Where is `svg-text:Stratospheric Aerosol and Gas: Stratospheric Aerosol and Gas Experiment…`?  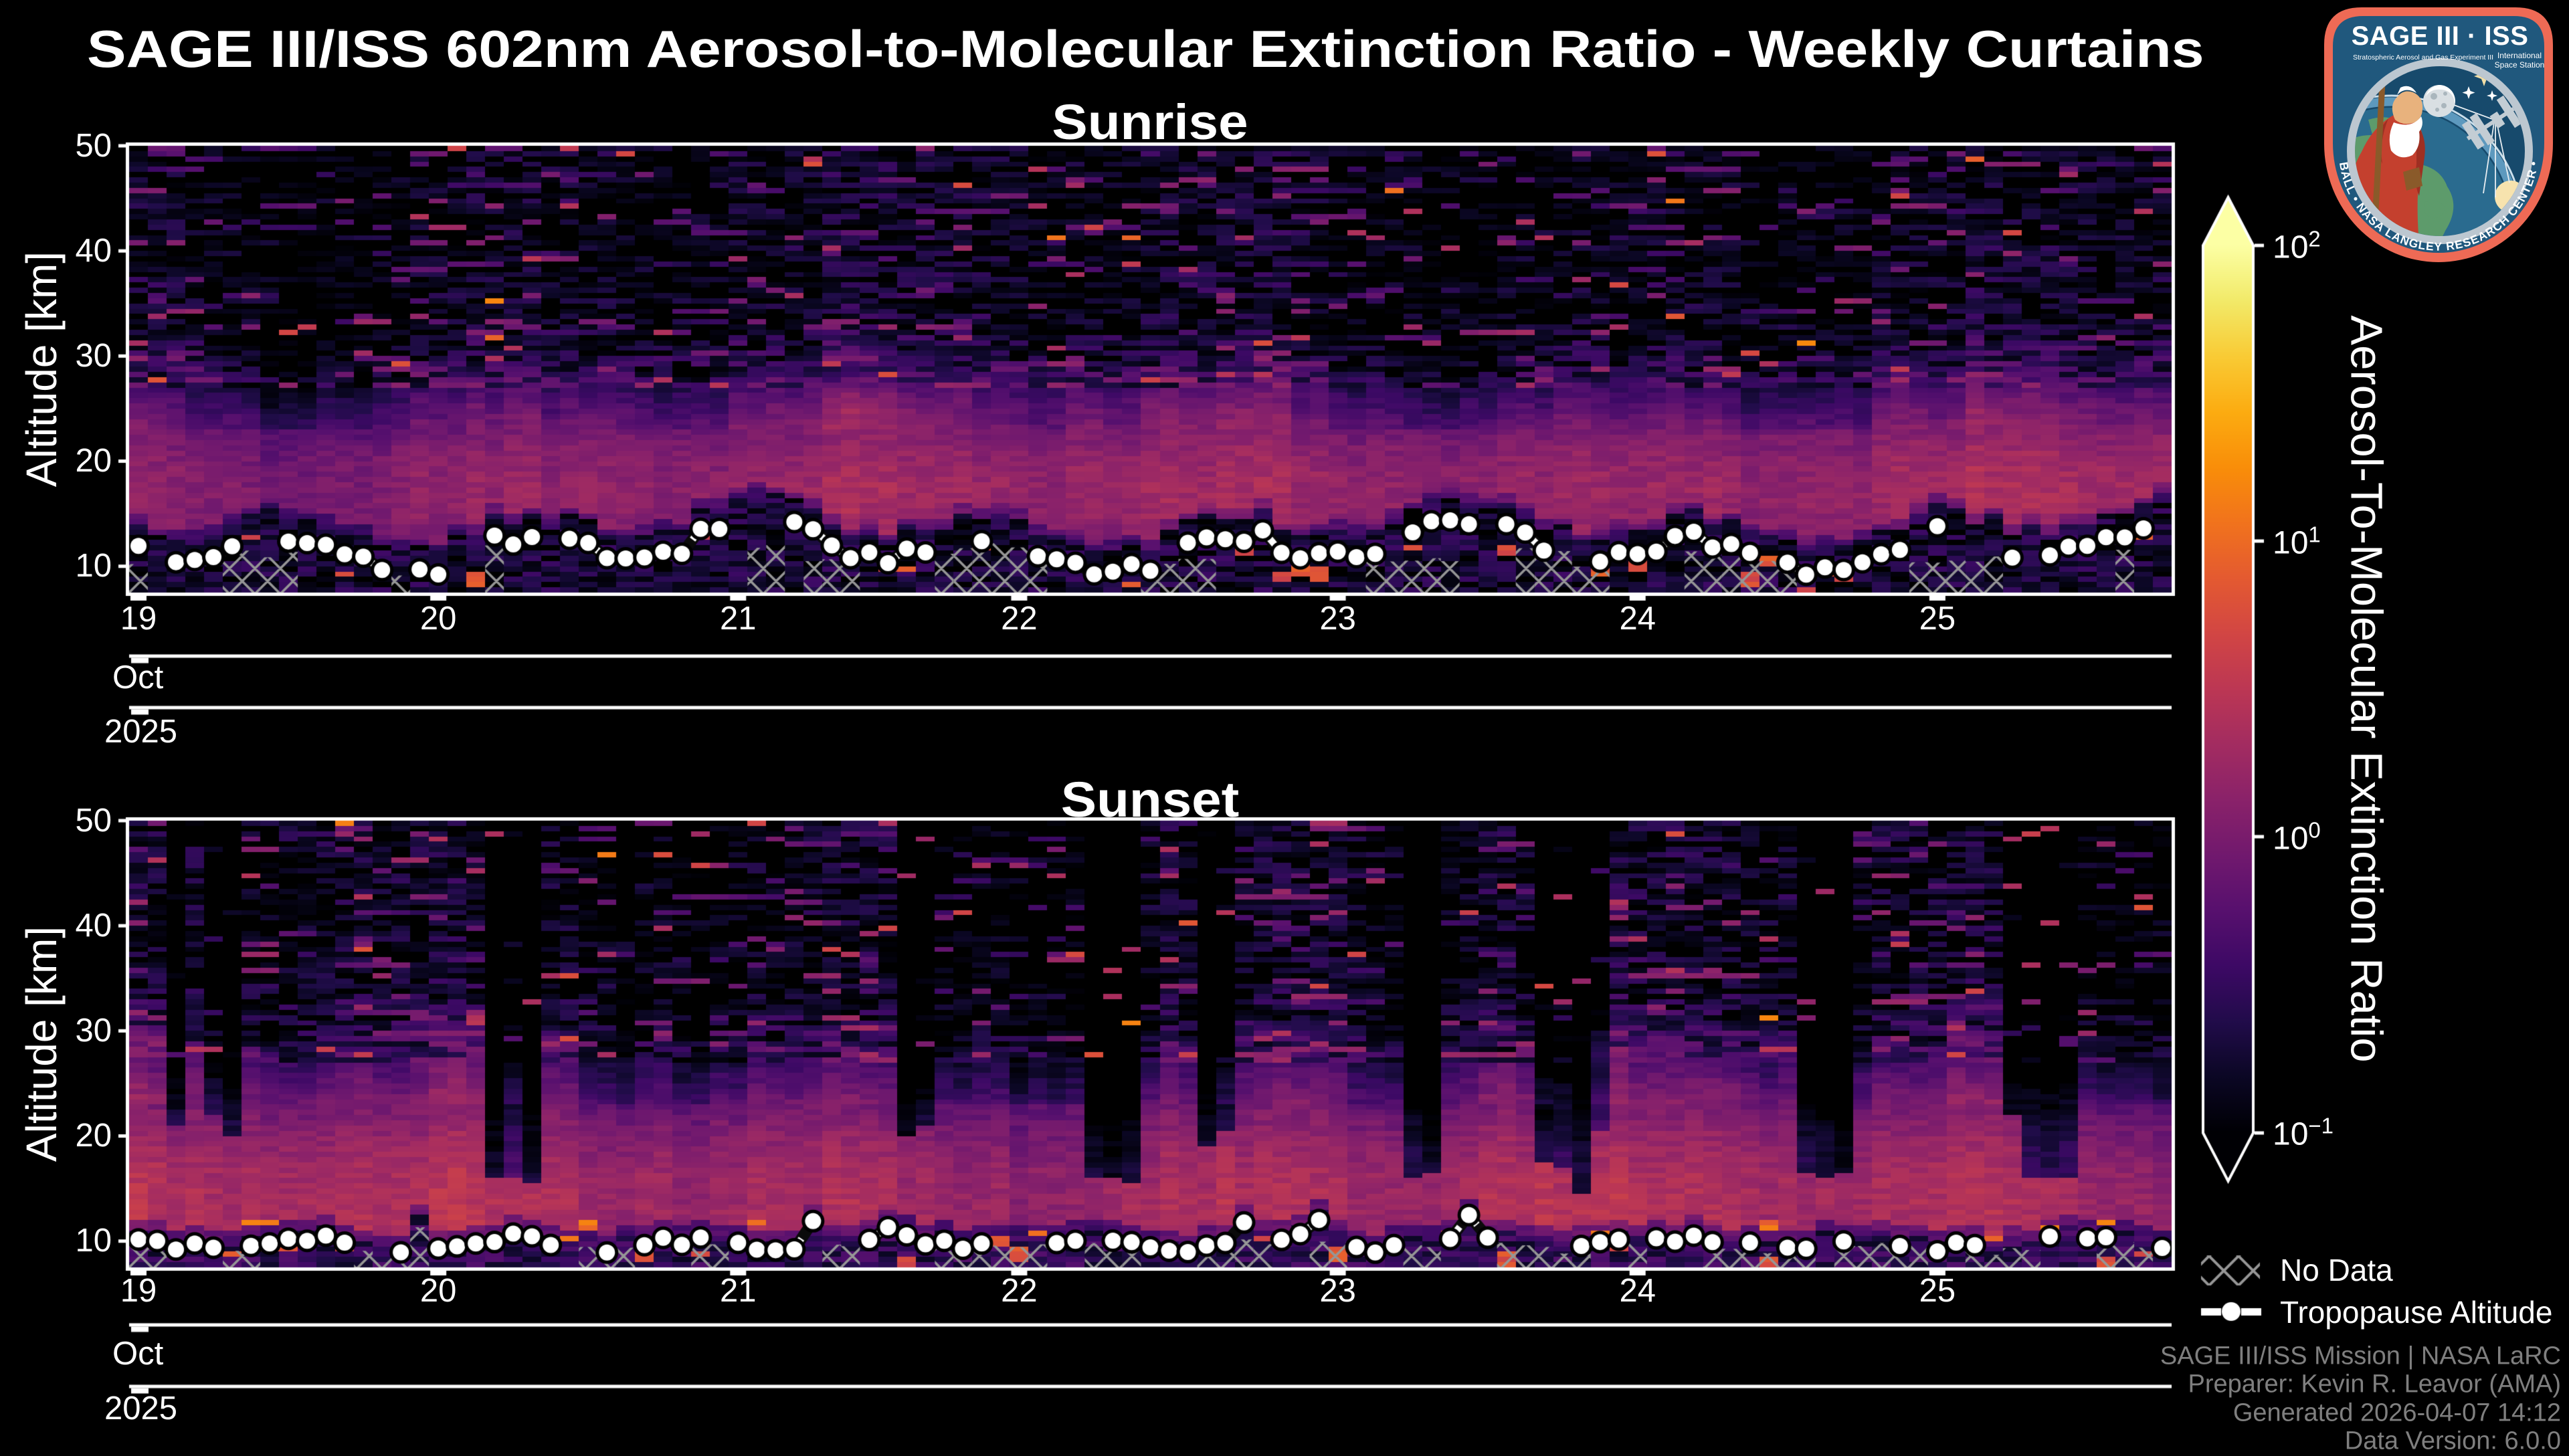
svg-text:Stratospheric Aerosol and Gas: Stratospheric Aerosol and Gas Experiment… is located at coordinates (2423, 58).